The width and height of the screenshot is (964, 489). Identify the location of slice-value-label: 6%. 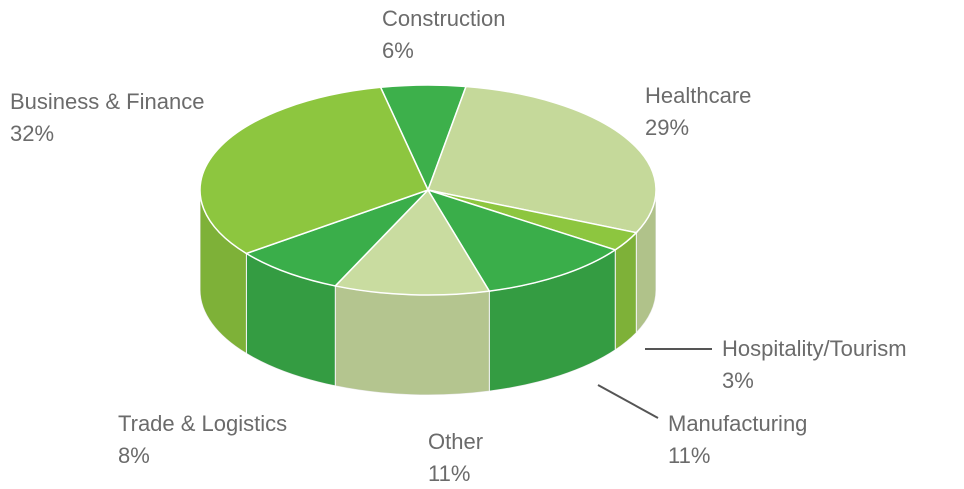
(398, 50).